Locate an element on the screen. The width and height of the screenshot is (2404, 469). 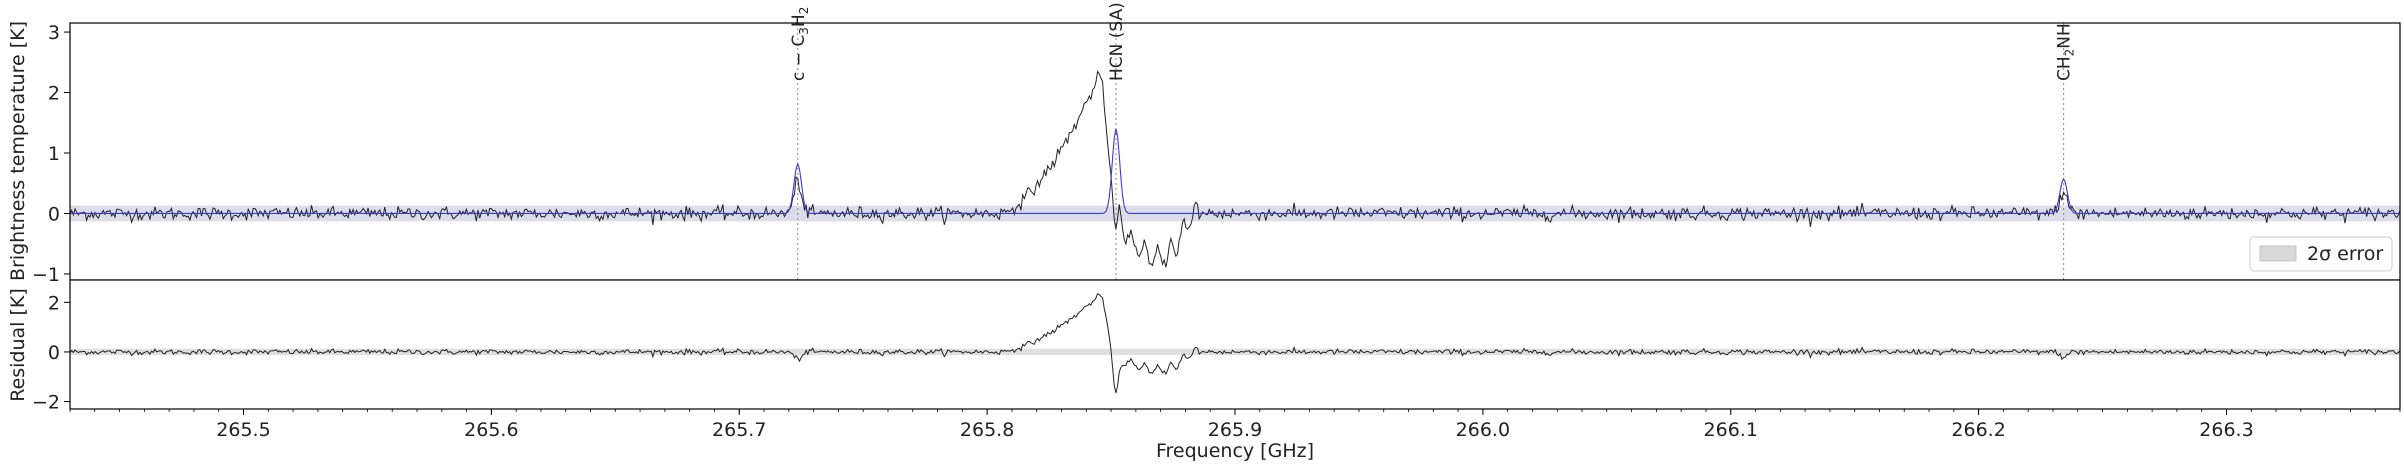
line-id-label: HCN (SA) is located at coordinates (1117, 41).